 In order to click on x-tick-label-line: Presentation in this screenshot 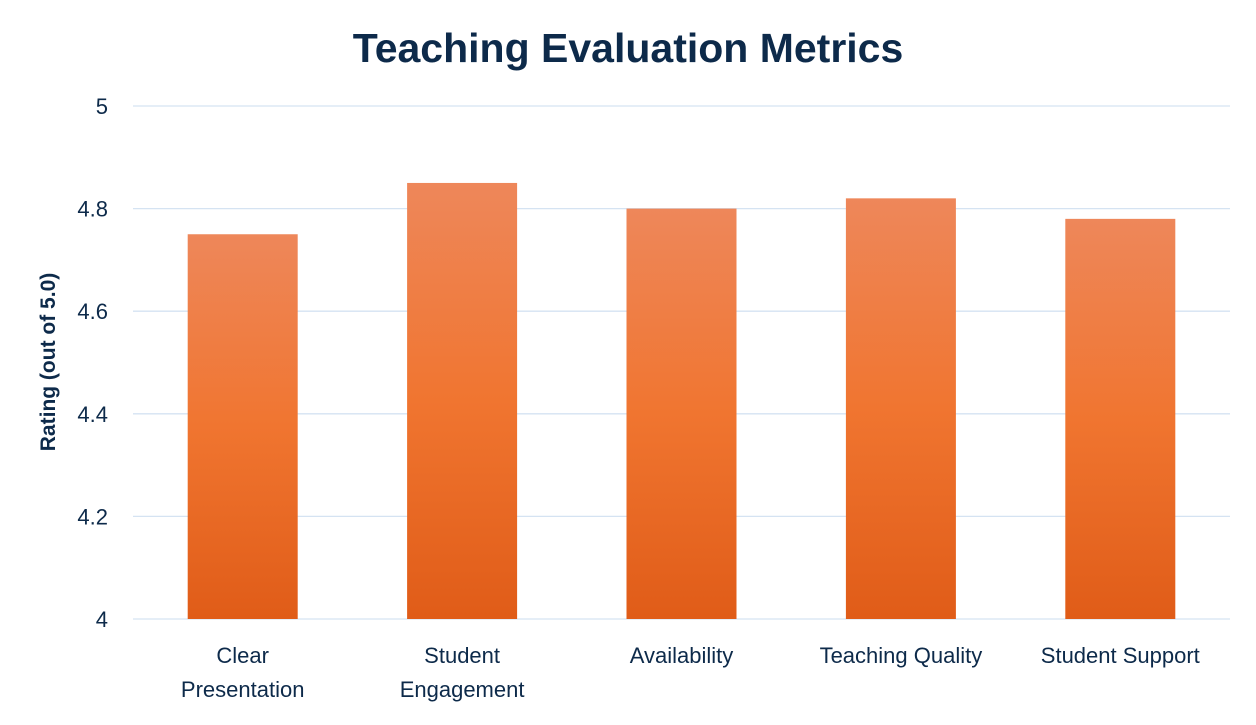, I will do `click(243, 689)`.